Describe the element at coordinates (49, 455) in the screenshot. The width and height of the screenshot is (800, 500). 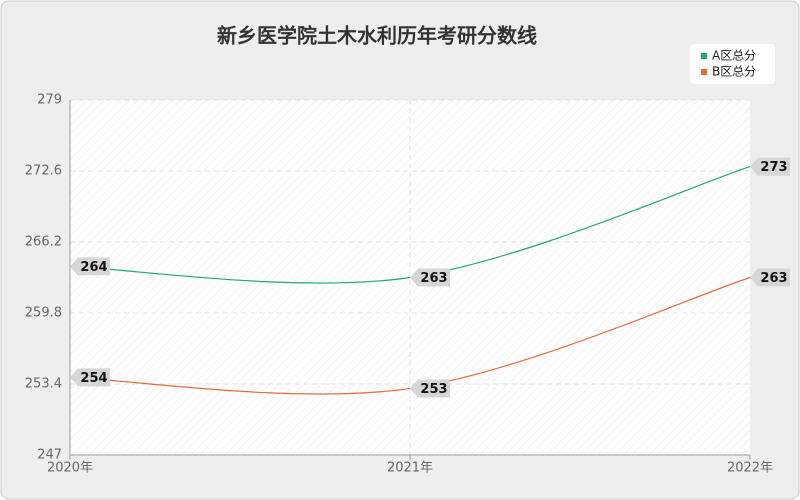
I see `y-tick-label: 247` at that location.